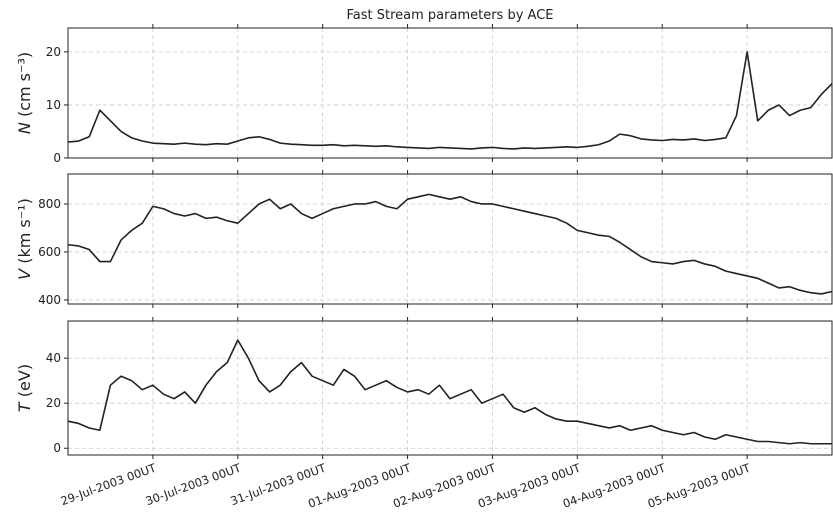  I want to click on chart-title: Fast Stream parameters by ACE, so click(450, 15).